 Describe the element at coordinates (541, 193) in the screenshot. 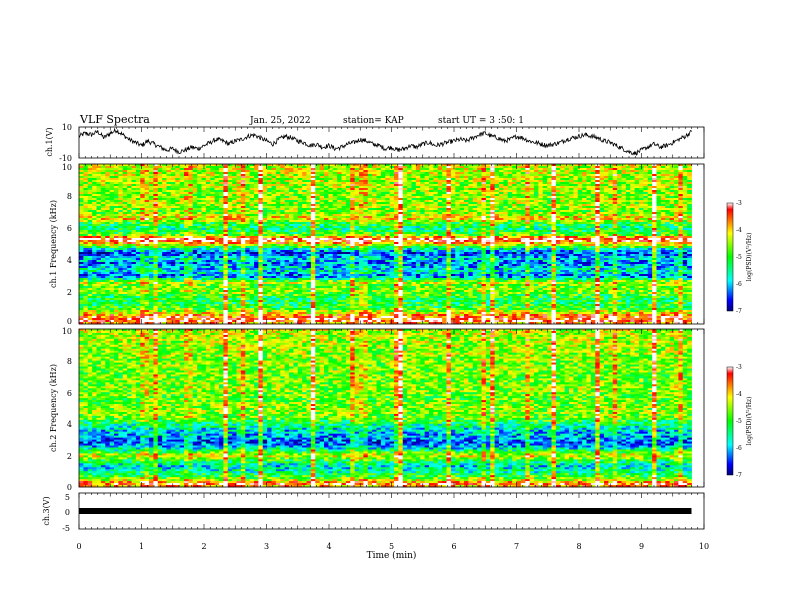

I see `spec1-cell-2065` at that location.